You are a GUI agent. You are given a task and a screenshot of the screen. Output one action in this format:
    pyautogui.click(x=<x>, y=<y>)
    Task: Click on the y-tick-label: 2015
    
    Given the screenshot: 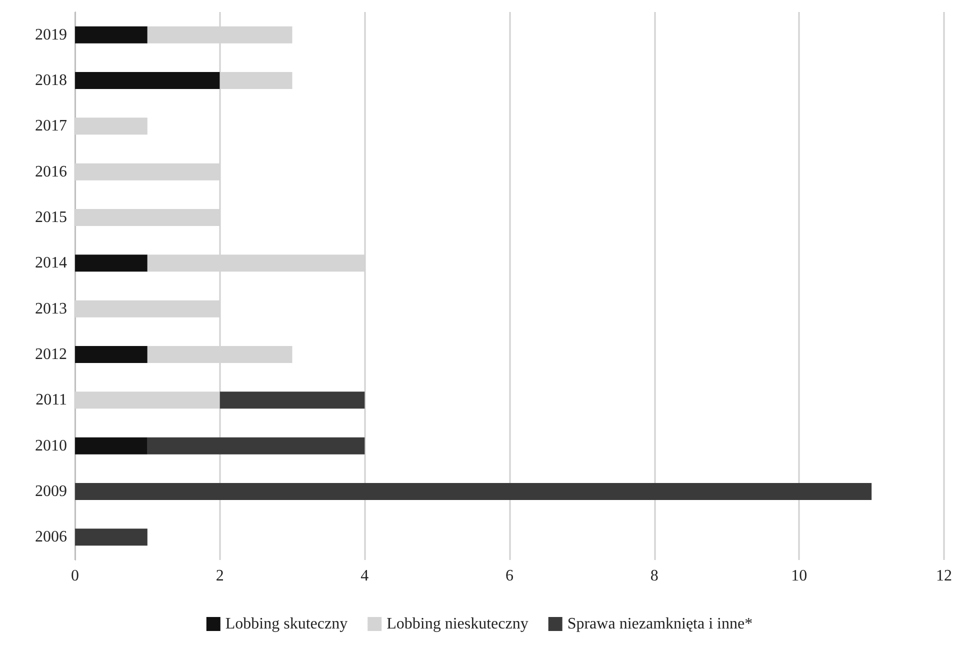 What is the action you would take?
    pyautogui.click(x=51, y=217)
    